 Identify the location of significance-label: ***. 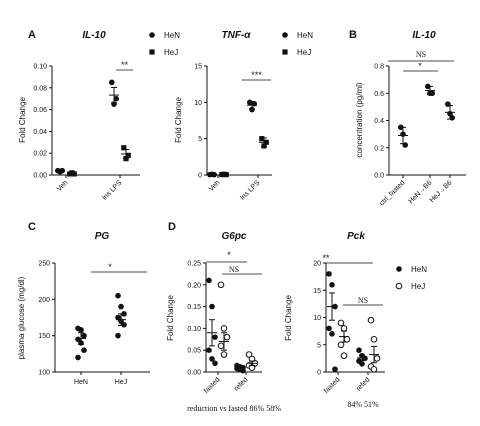
(256, 75).